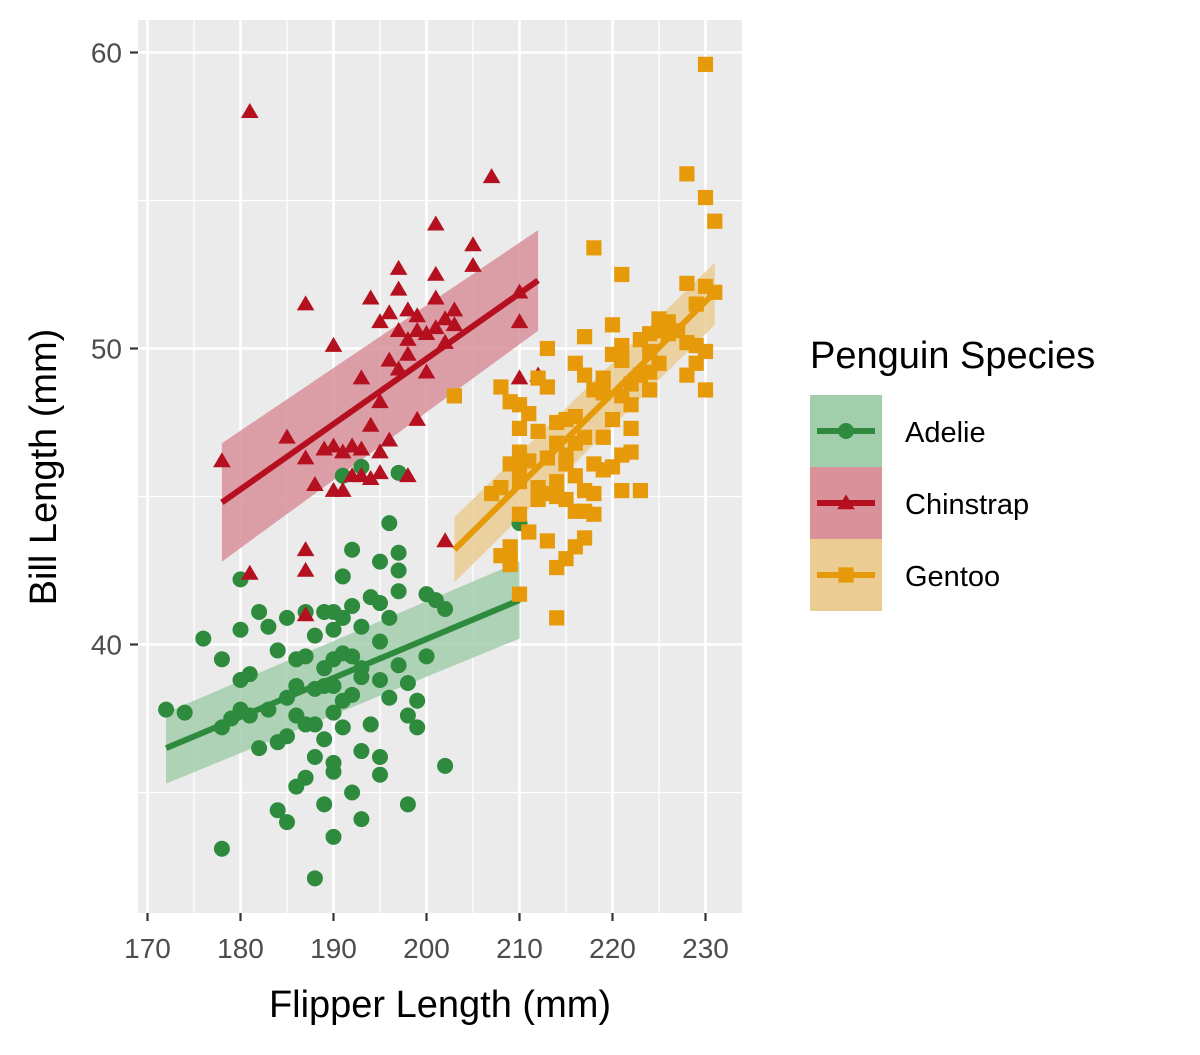  What do you see at coordinates (426, 948) in the screenshot?
I see `x-tick-label: 200` at bounding box center [426, 948].